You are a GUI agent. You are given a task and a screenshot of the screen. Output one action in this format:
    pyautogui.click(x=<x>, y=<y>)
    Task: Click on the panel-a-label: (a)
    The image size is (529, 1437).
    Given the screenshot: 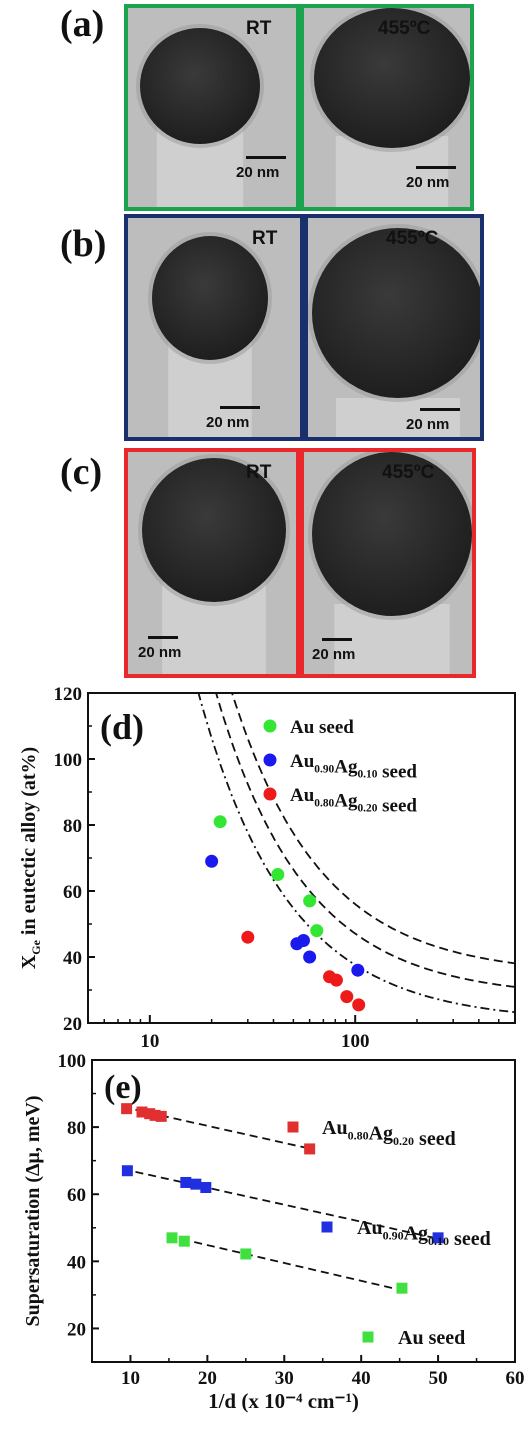 What is the action you would take?
    pyautogui.click(x=82, y=24)
    